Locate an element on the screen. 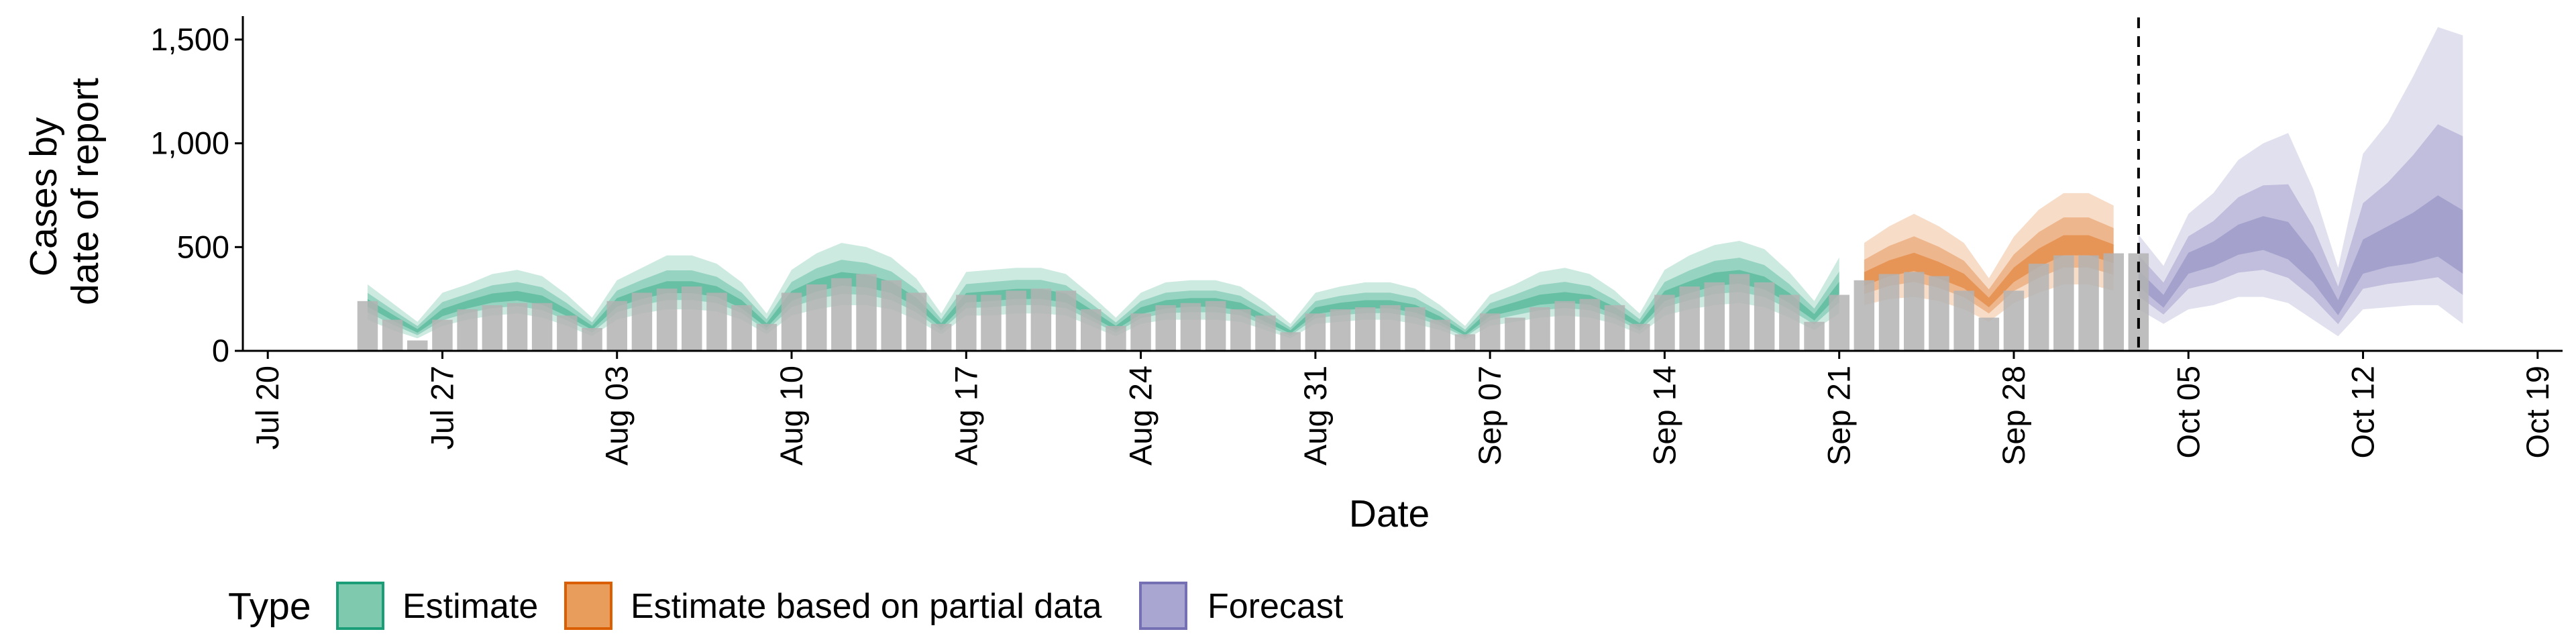 This screenshot has height=644, width=2576. x-tick-label: Aug 31 is located at coordinates (1315, 416).